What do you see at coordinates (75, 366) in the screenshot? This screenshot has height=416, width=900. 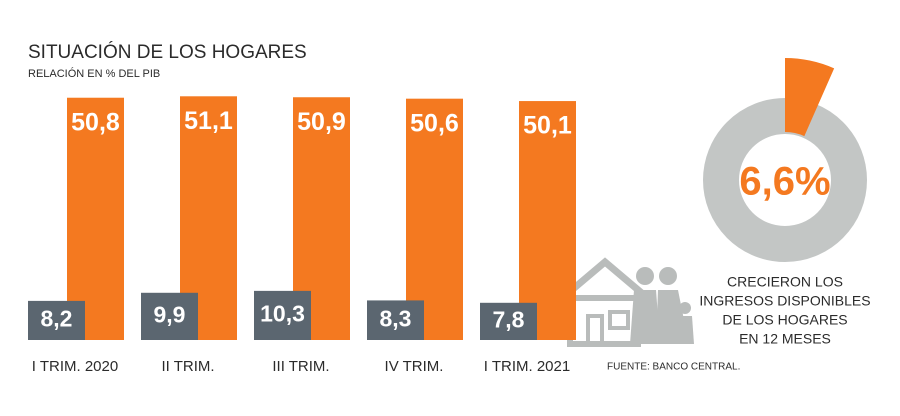 I see `x-tick-label: I TRIM. 2020` at bounding box center [75, 366].